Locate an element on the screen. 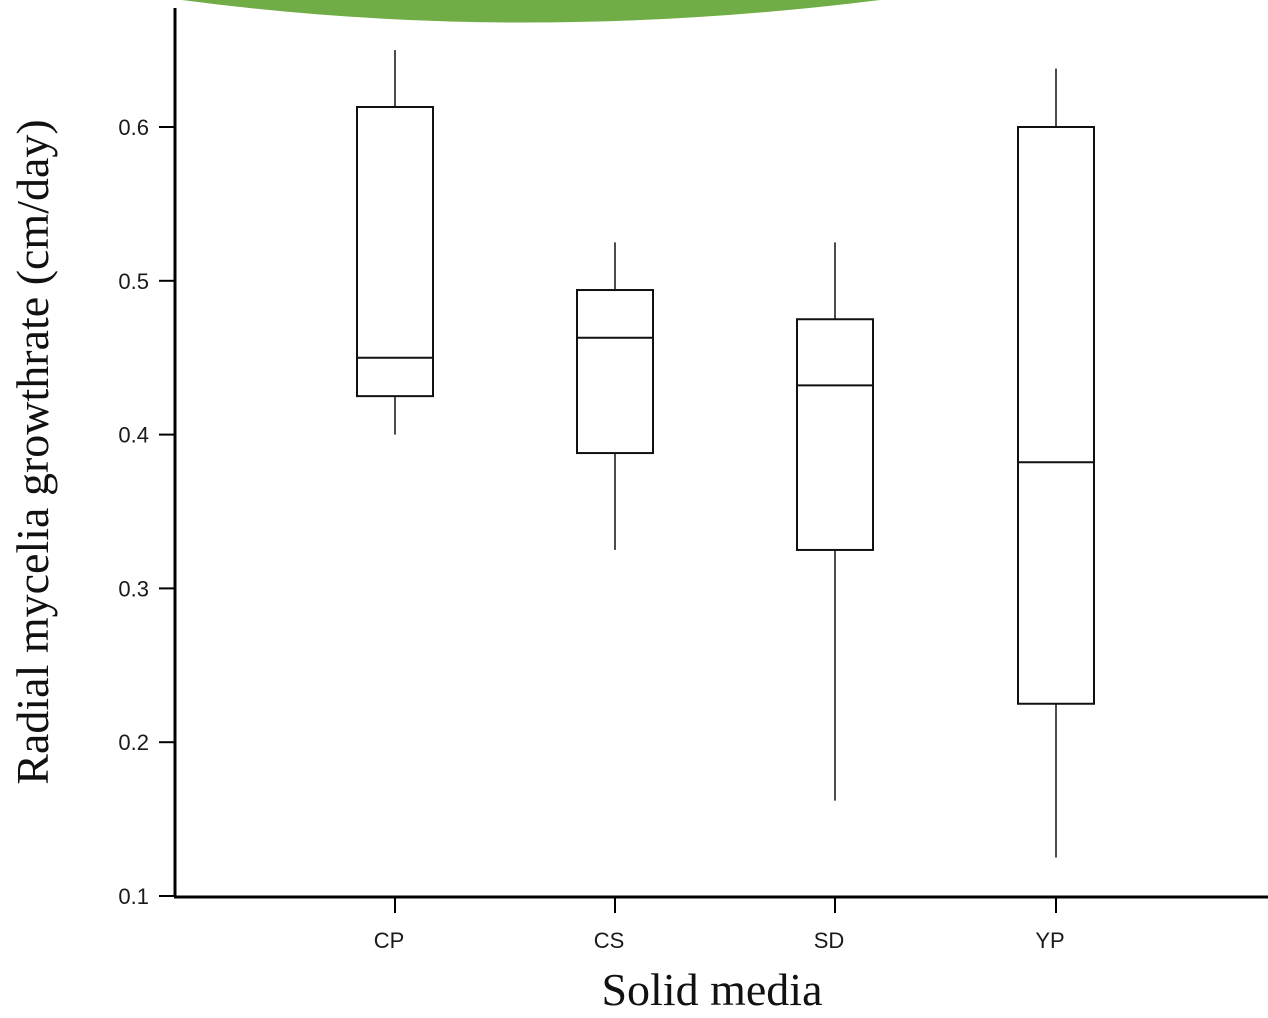 The width and height of the screenshot is (1268, 1018). y-tick-label: 0.6 is located at coordinates (133, 127).